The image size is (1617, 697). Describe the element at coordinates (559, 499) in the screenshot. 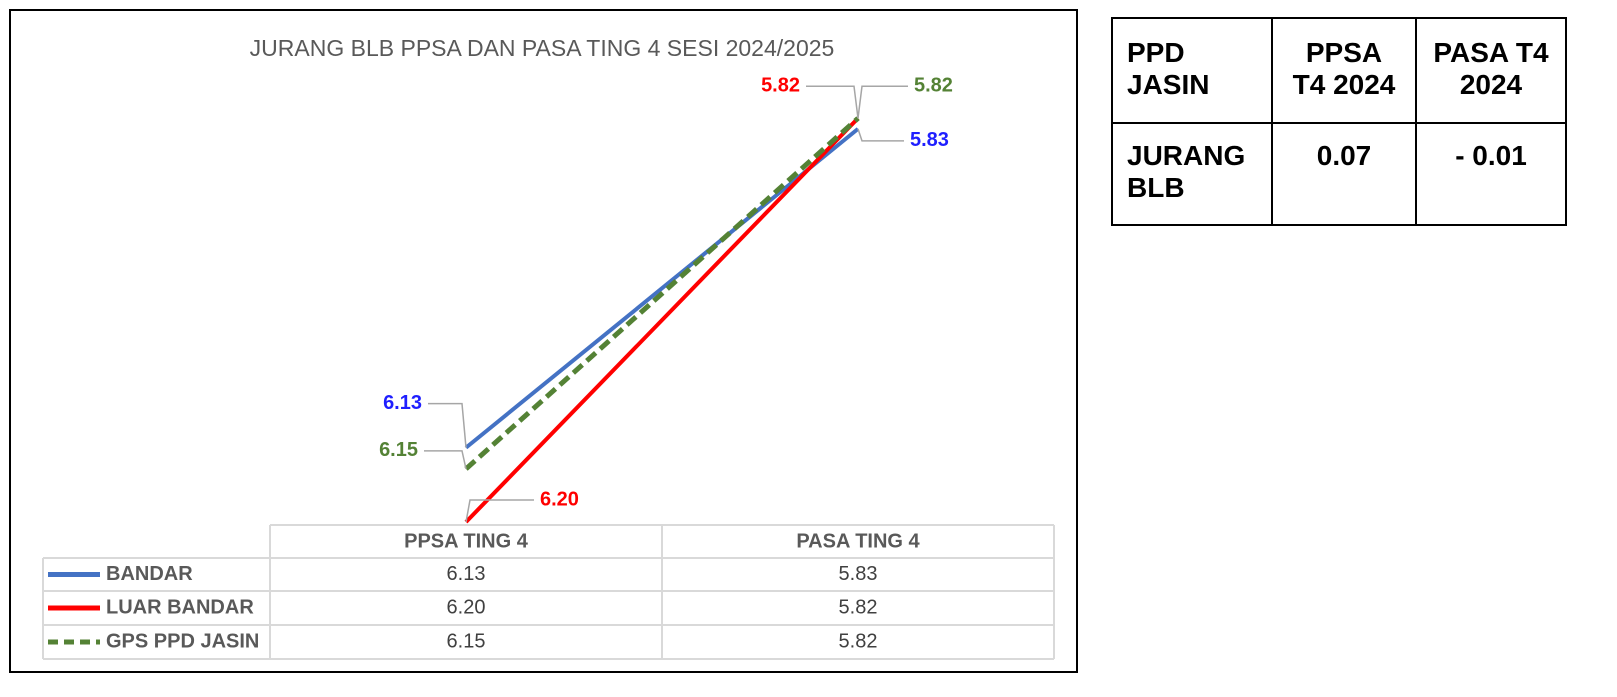

I see `data-label: 6.20` at that location.